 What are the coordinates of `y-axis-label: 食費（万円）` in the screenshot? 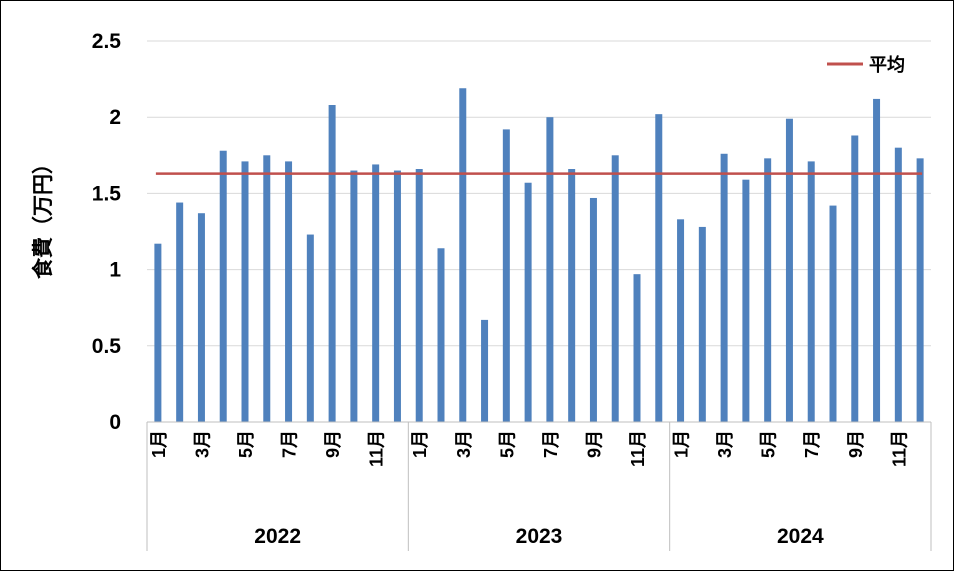 It's located at (43, 216).